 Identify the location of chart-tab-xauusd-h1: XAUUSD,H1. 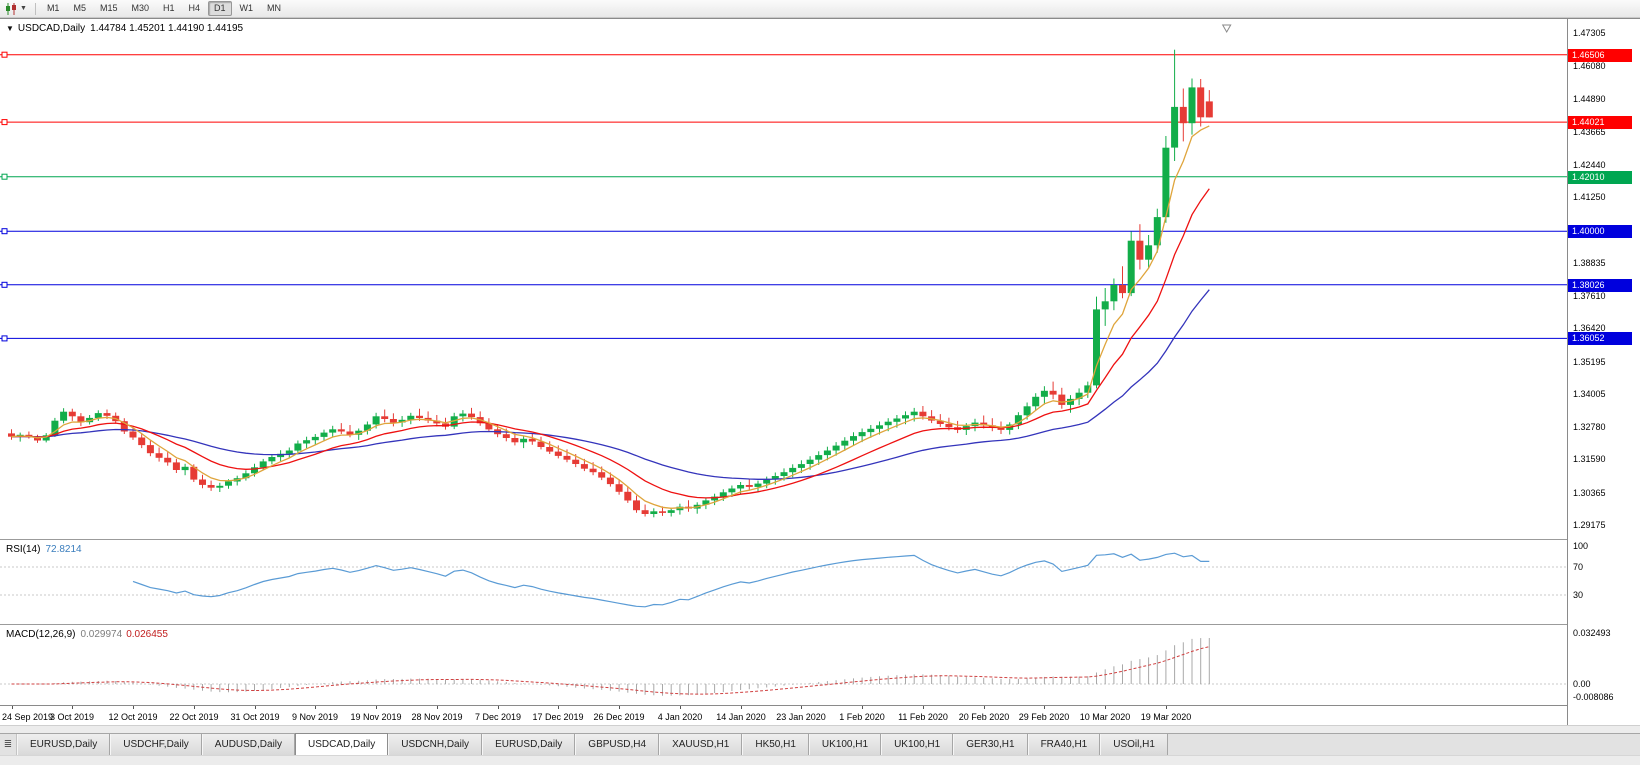
(701, 744).